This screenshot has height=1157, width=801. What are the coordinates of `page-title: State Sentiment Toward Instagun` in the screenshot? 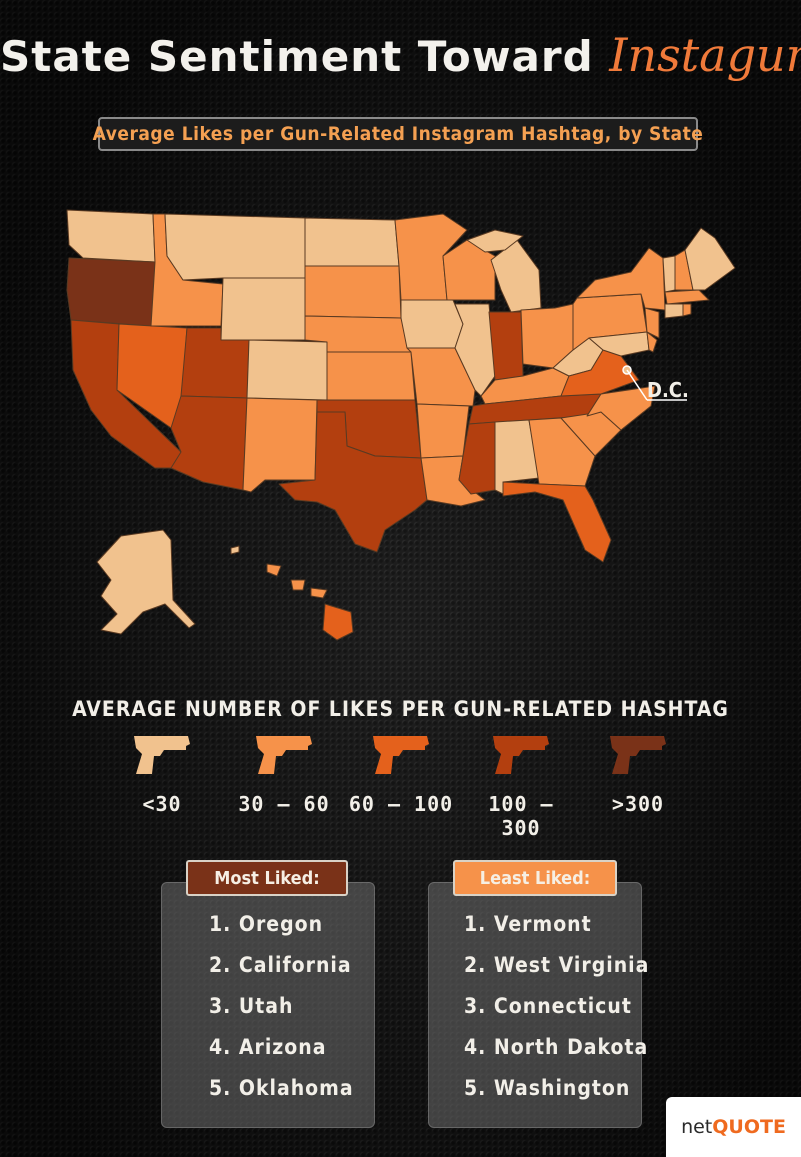 It's located at (400, 55).